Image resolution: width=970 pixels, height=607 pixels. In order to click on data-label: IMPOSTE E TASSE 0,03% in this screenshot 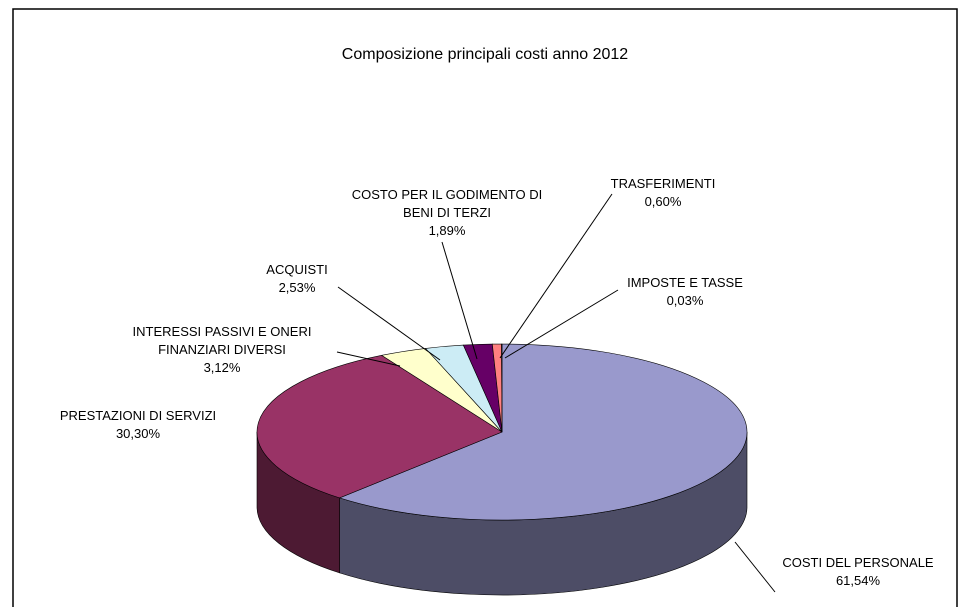, I will do `click(685, 292)`.